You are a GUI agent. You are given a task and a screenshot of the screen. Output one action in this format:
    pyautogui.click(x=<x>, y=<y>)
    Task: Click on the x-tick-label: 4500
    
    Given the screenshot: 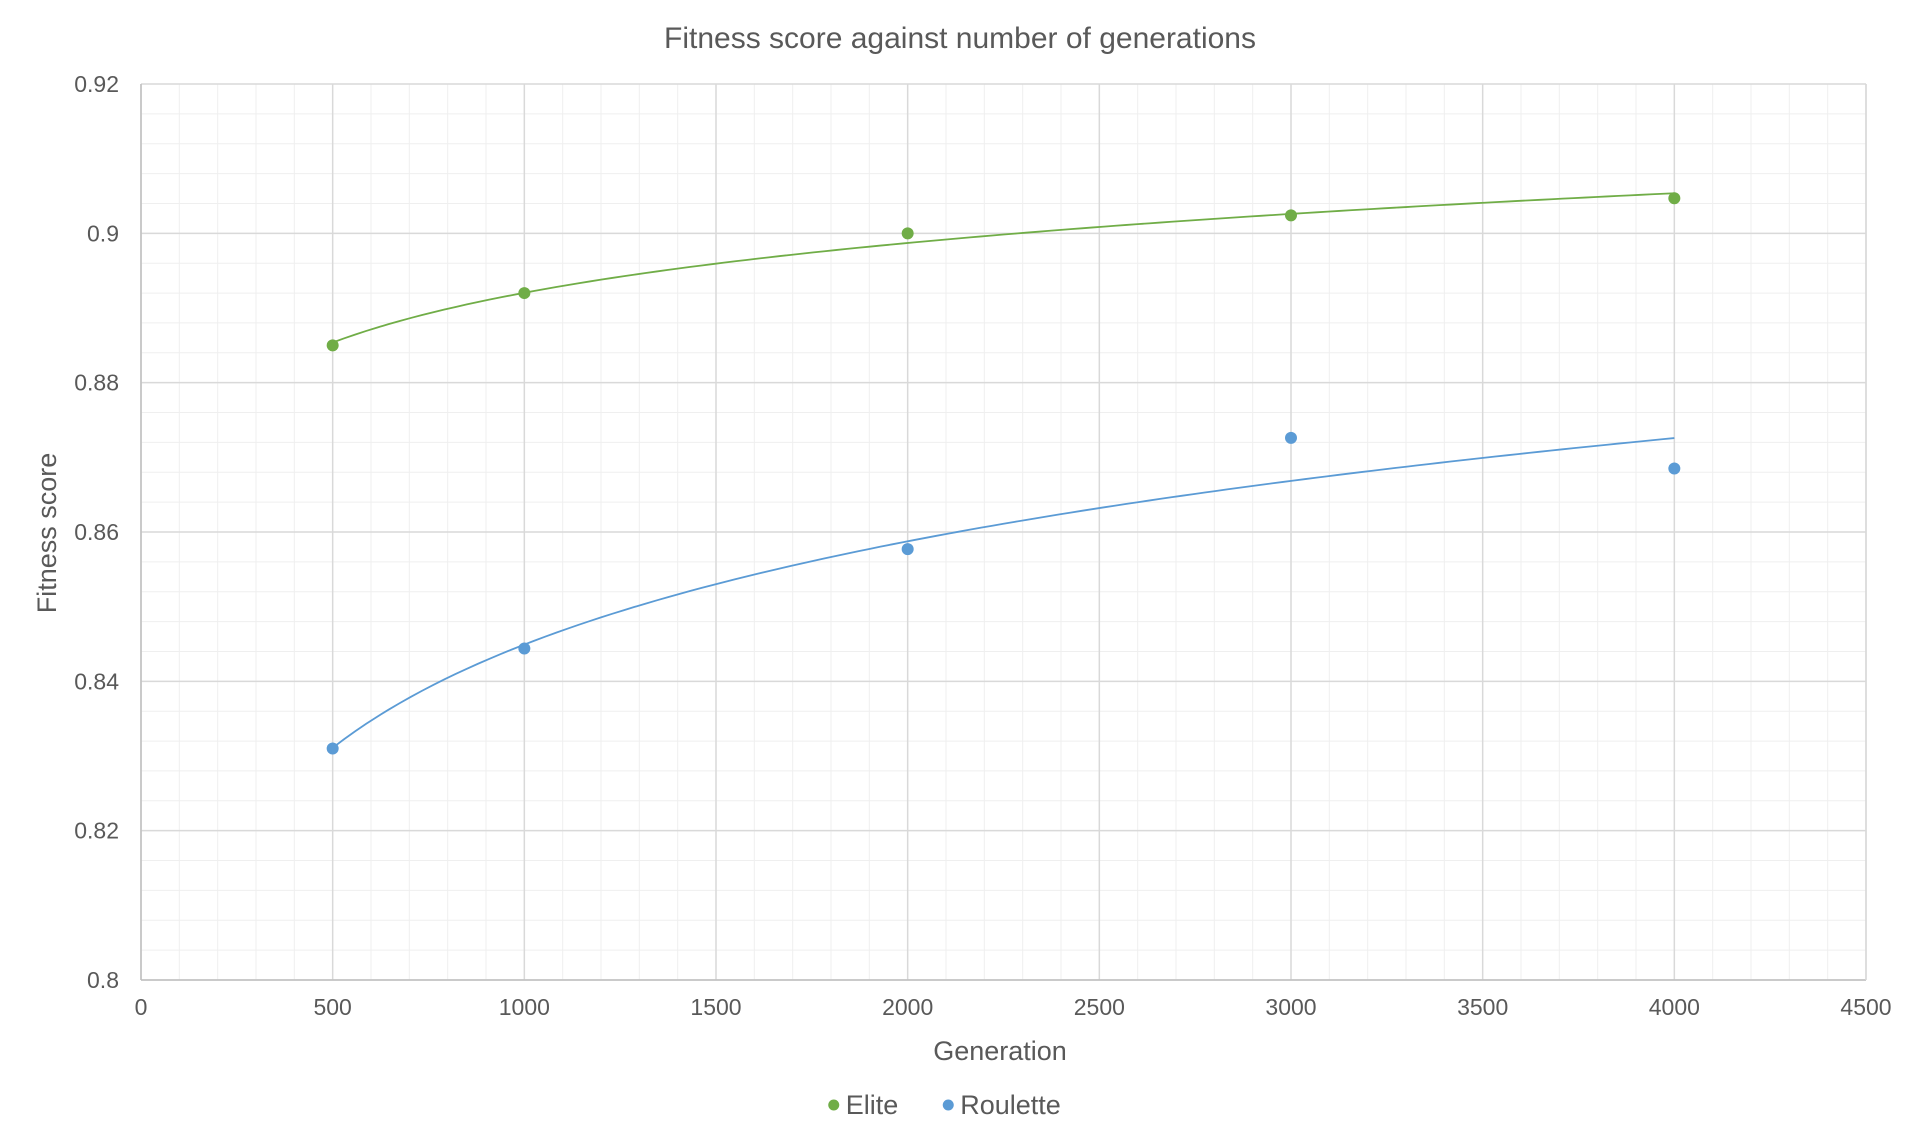 What is the action you would take?
    pyautogui.click(x=1865, y=1007)
    